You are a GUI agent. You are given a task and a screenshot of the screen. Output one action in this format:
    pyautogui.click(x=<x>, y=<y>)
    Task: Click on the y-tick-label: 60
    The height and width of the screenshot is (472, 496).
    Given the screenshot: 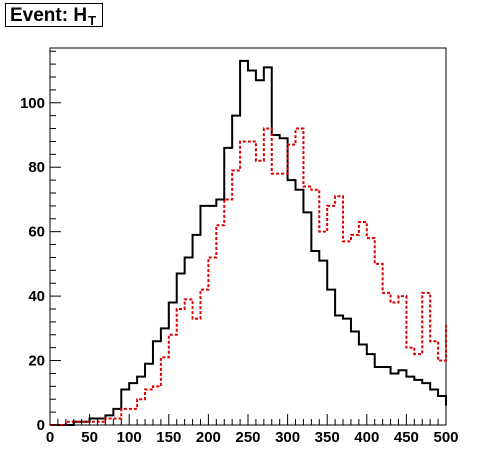 What is the action you would take?
    pyautogui.click(x=36, y=232)
    